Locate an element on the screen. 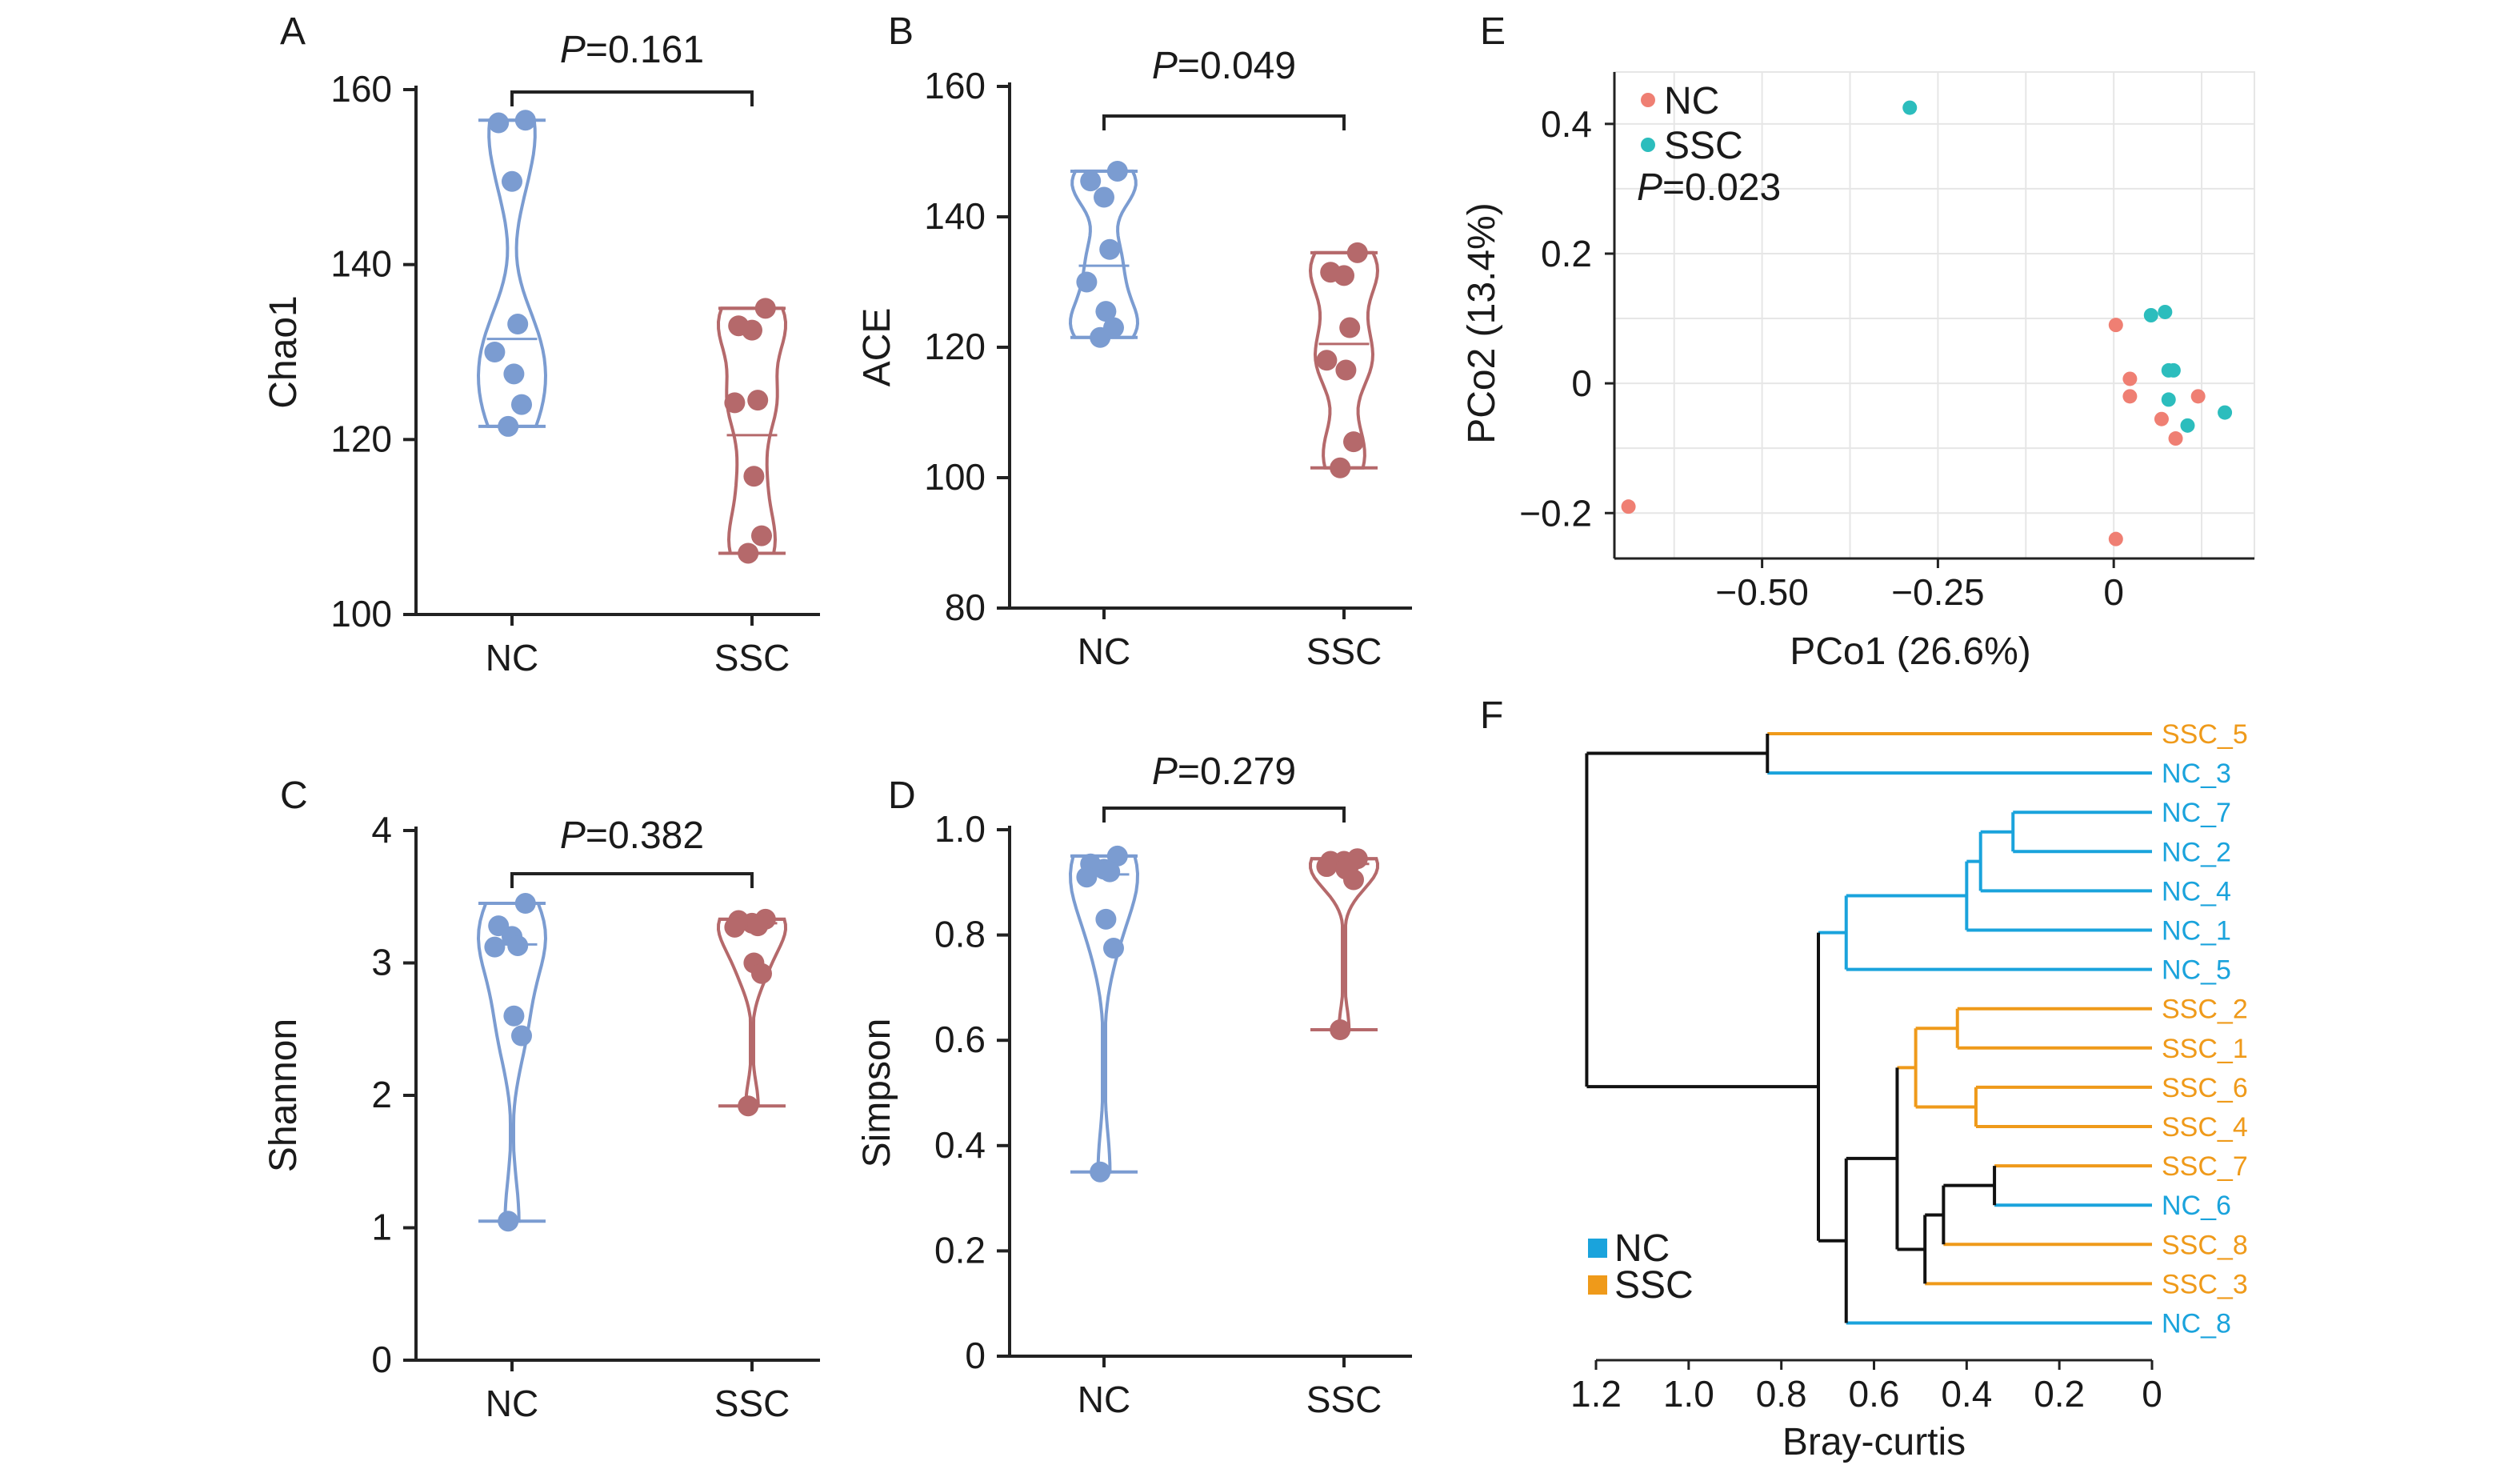  x-tick-label: 0.8 is located at coordinates (1781, 1394).